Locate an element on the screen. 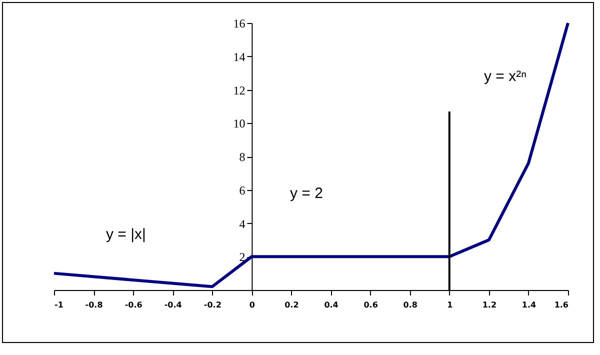 The height and width of the screenshot is (355, 600). x-tick-label: 0.4 is located at coordinates (331, 305).